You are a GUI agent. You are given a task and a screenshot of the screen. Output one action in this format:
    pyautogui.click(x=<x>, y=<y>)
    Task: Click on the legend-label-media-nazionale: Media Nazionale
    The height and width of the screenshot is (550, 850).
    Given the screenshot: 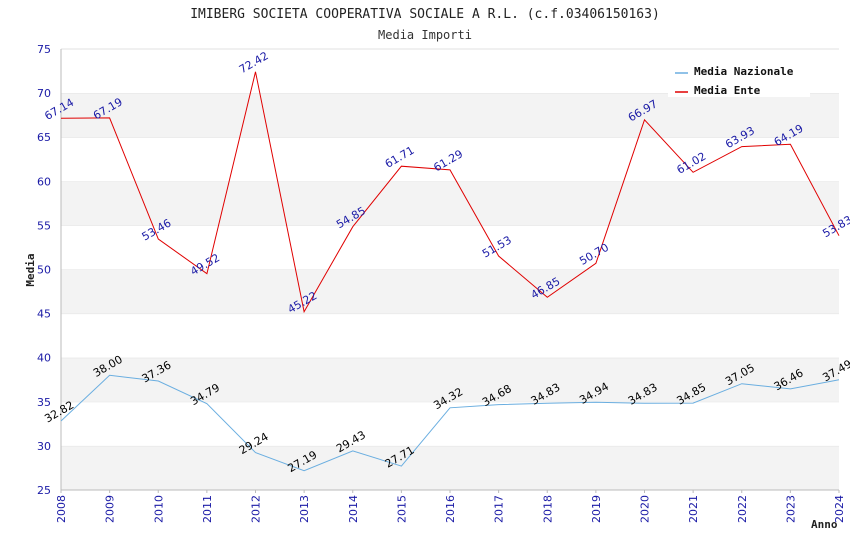 What is the action you would take?
    pyautogui.click(x=744, y=71)
    